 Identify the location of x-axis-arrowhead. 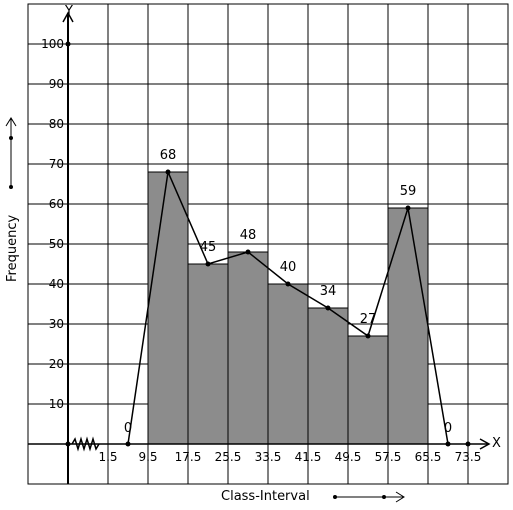
(485, 444).